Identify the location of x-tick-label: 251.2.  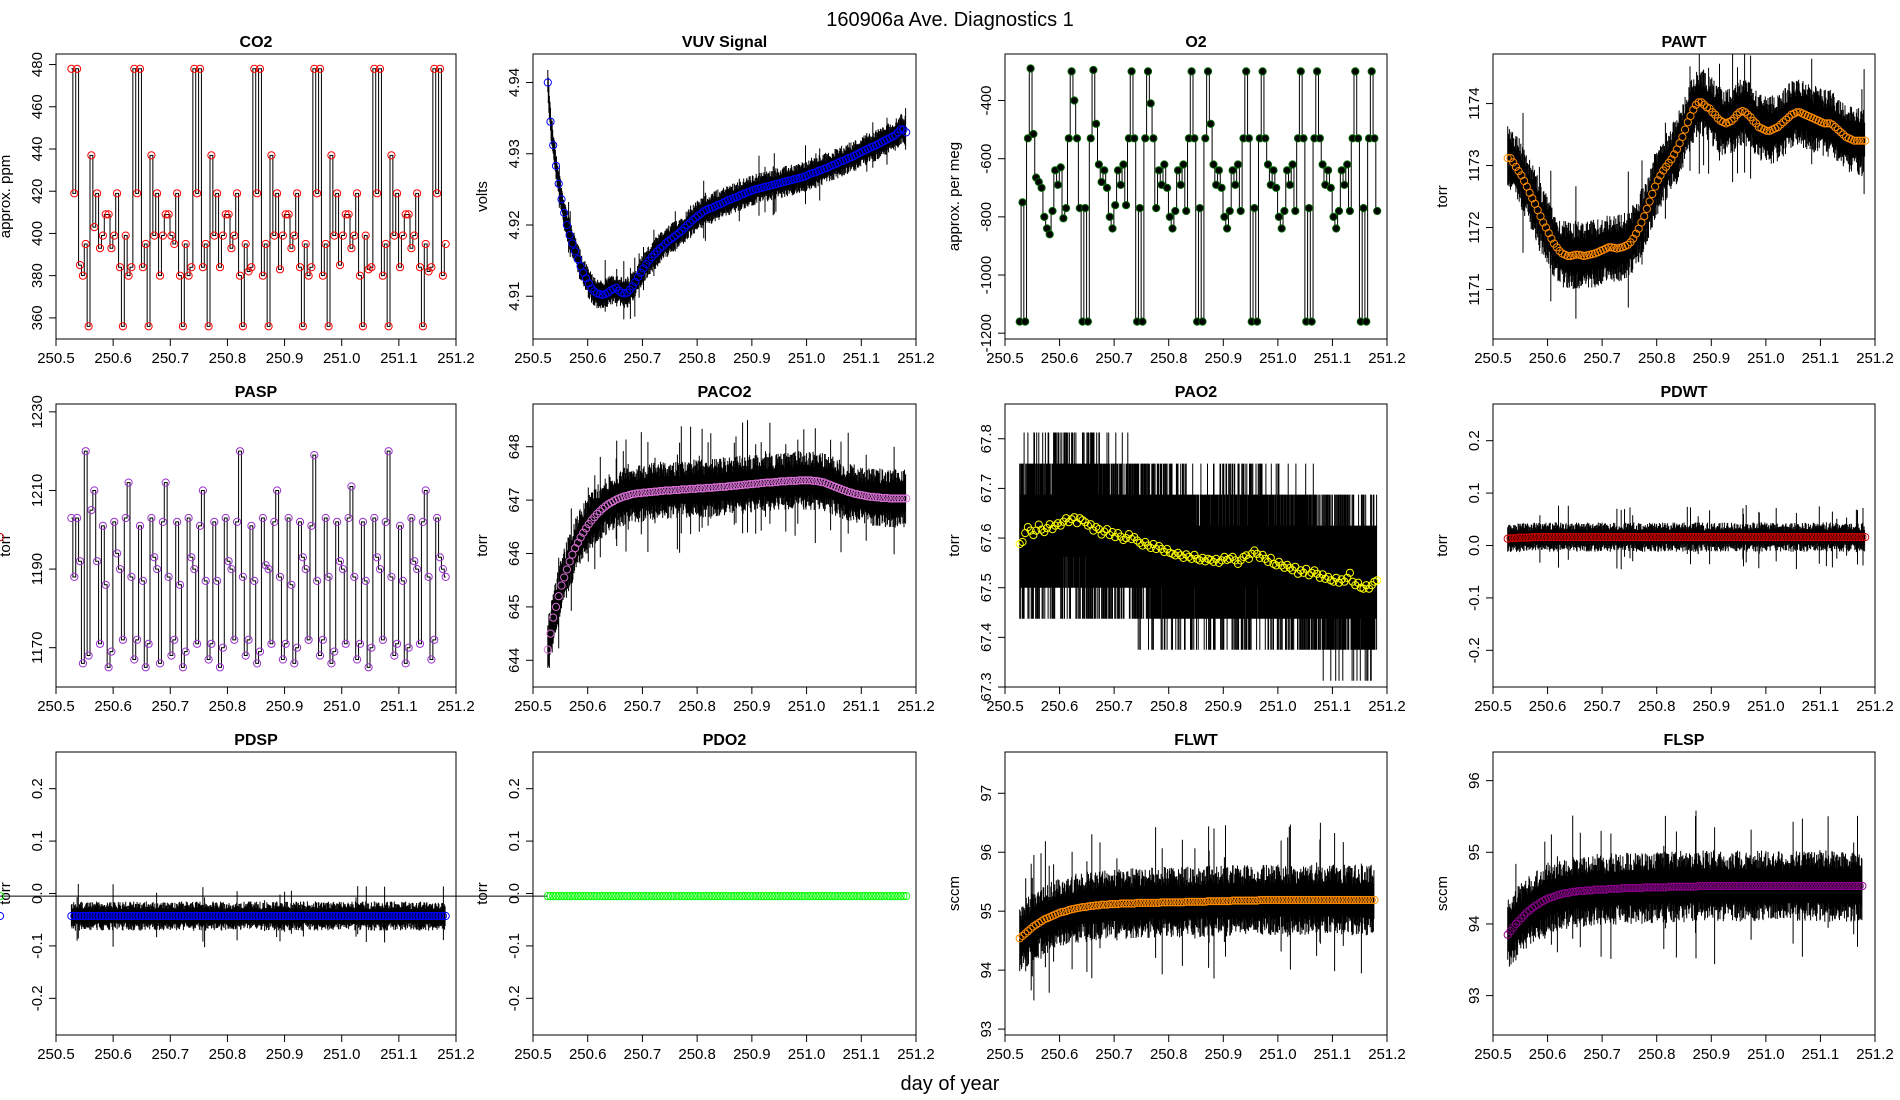
(1387, 1054).